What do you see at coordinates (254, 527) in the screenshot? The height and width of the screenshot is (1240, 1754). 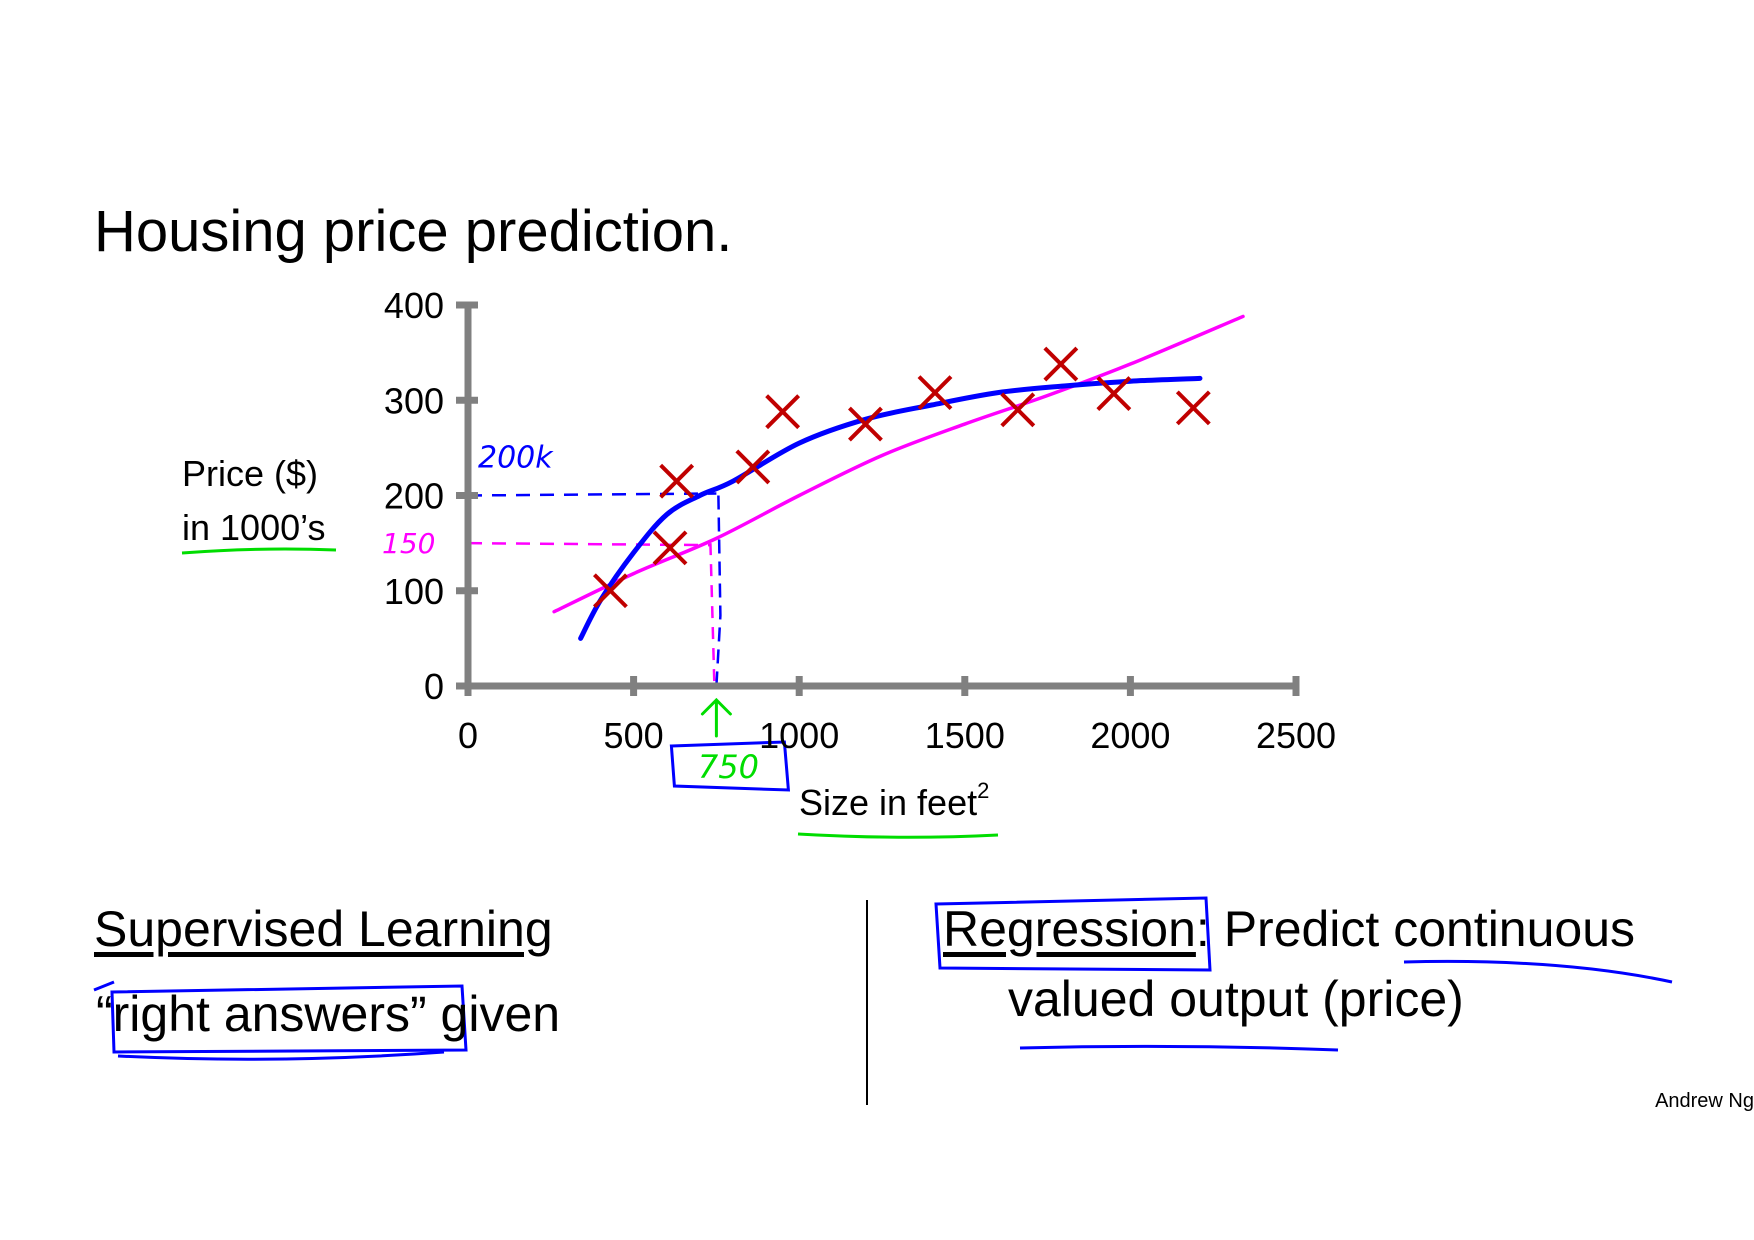 I see `y-axis-label-line2: in 1000’s` at bounding box center [254, 527].